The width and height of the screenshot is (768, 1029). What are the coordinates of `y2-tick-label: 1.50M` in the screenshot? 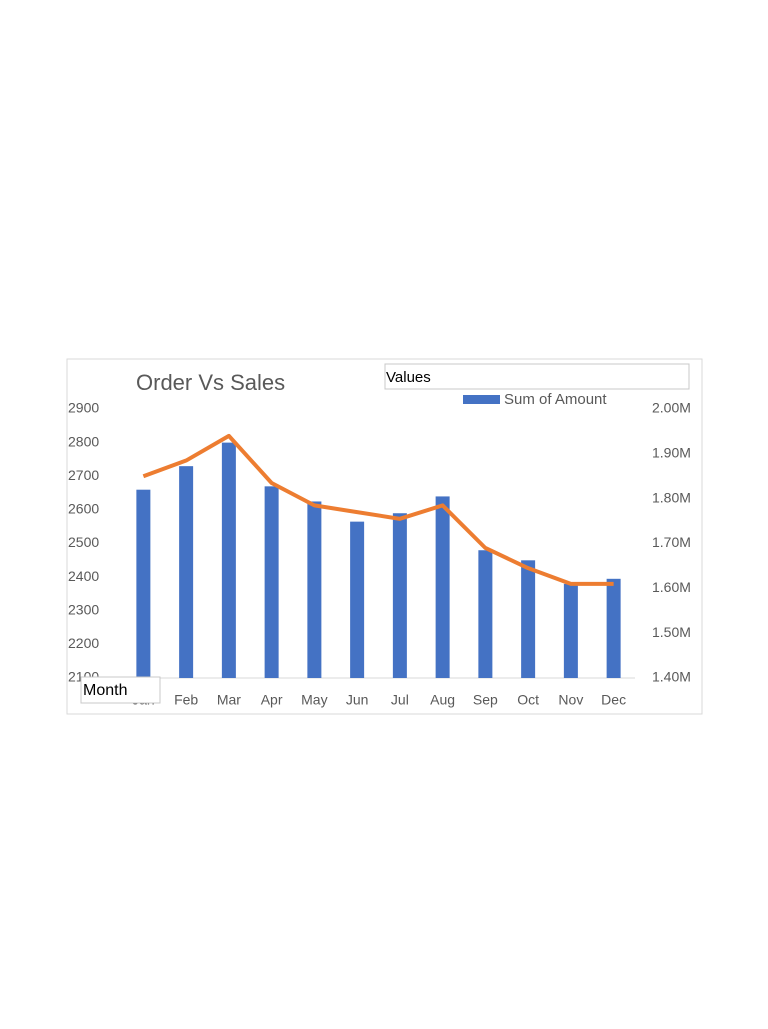 It's located at (671, 632).